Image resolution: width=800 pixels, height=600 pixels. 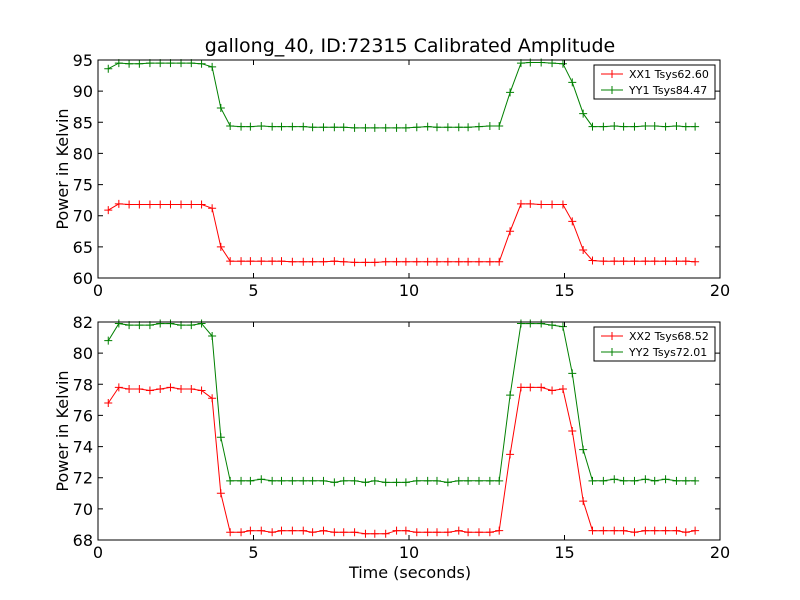 What do you see at coordinates (83, 478) in the screenshot?
I see `y-tick-label: 72` at bounding box center [83, 478].